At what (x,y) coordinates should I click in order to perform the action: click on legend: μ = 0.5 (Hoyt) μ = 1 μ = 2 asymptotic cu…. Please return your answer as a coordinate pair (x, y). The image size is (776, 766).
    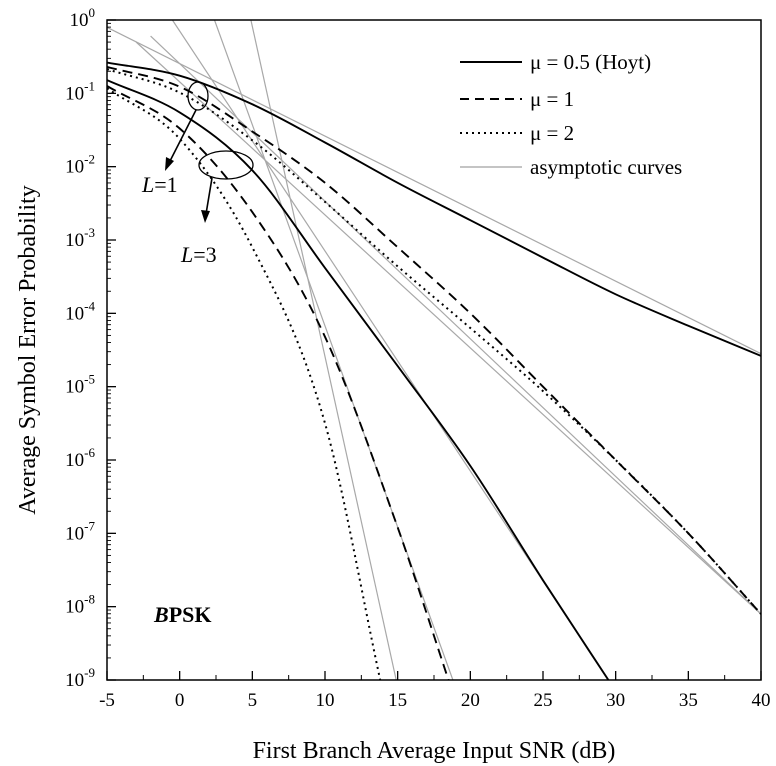
    Looking at the image, I should click on (571, 114).